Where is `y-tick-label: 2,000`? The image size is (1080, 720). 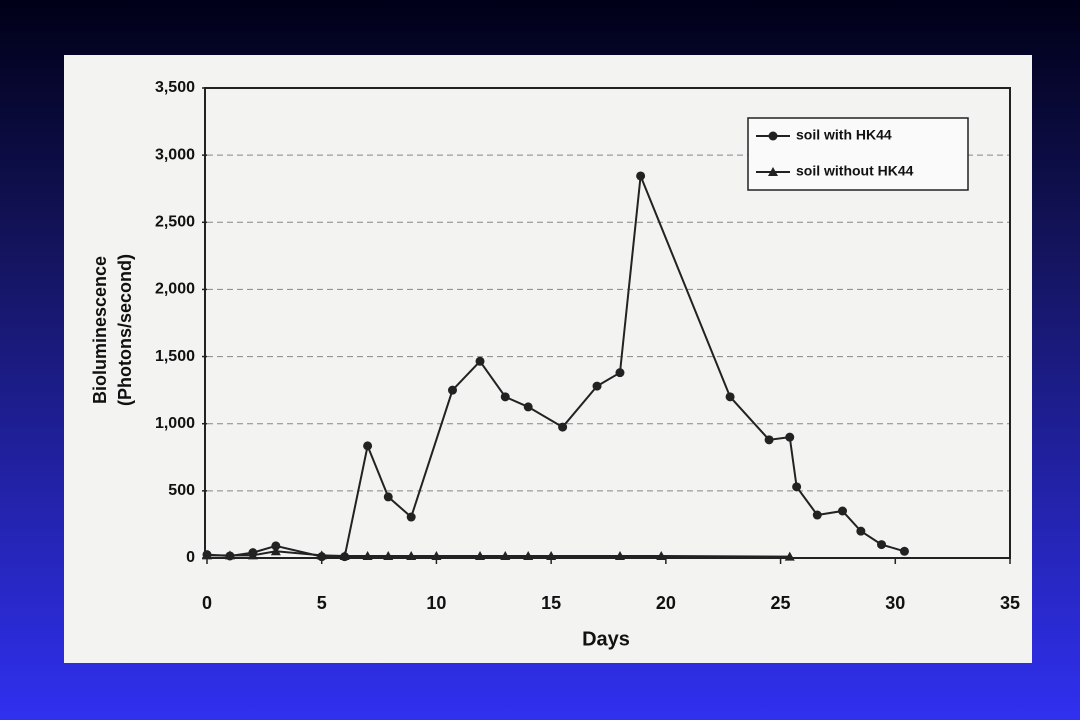
y-tick-label: 2,000 is located at coordinates (175, 289).